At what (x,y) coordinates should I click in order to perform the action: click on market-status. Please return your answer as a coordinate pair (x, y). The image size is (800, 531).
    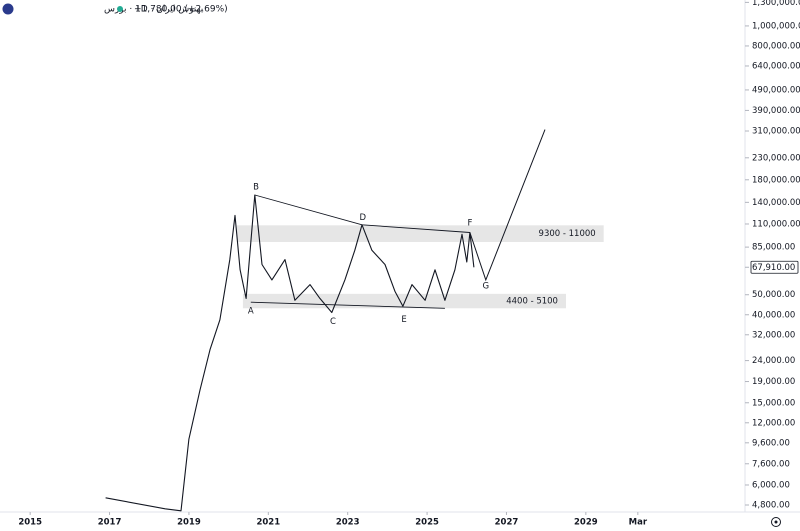
    Looking at the image, I should click on (120, 9).